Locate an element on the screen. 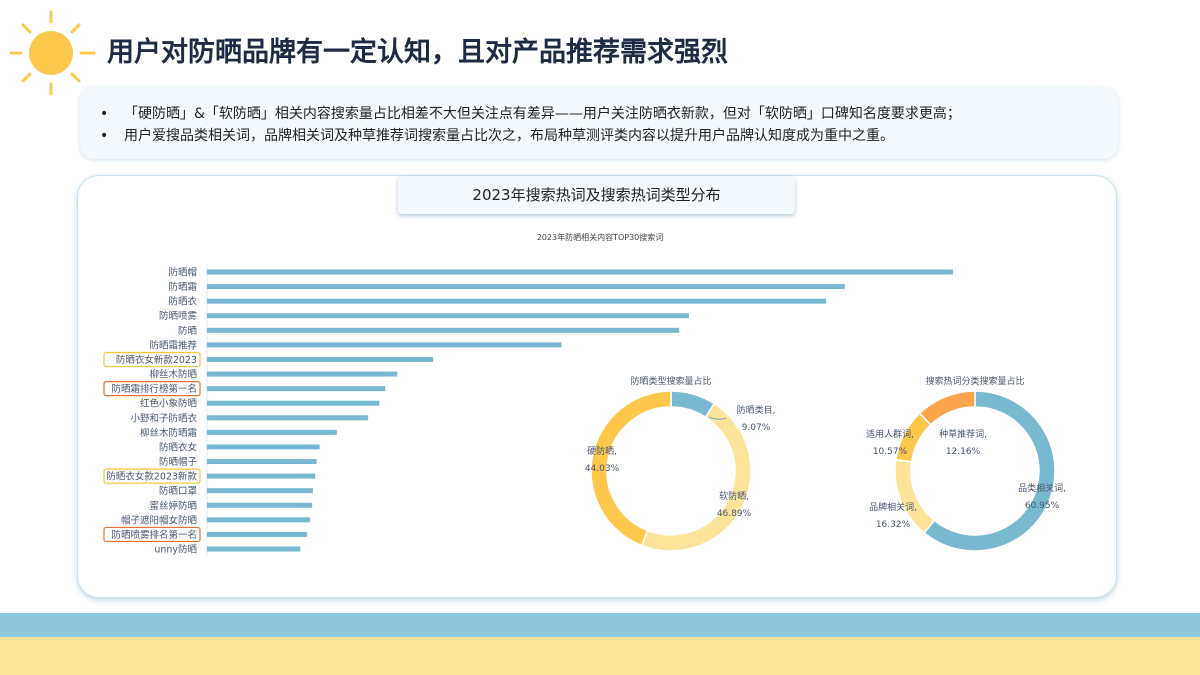 The height and width of the screenshot is (675, 1200). donut-title: 搜索热词分类搜索量占比 is located at coordinates (974, 381).